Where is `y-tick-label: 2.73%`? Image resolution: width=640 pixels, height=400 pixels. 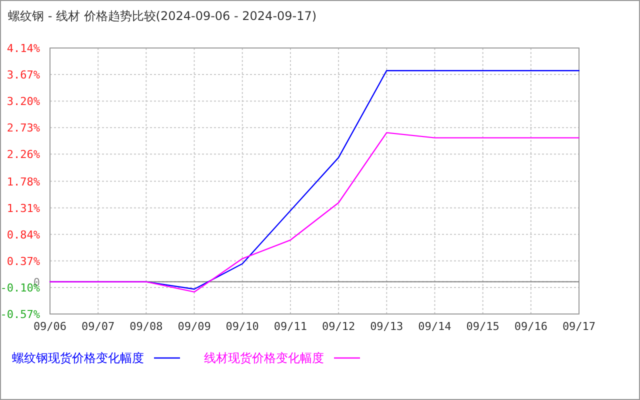
y-tick-label: 2.73% is located at coordinates (23, 128).